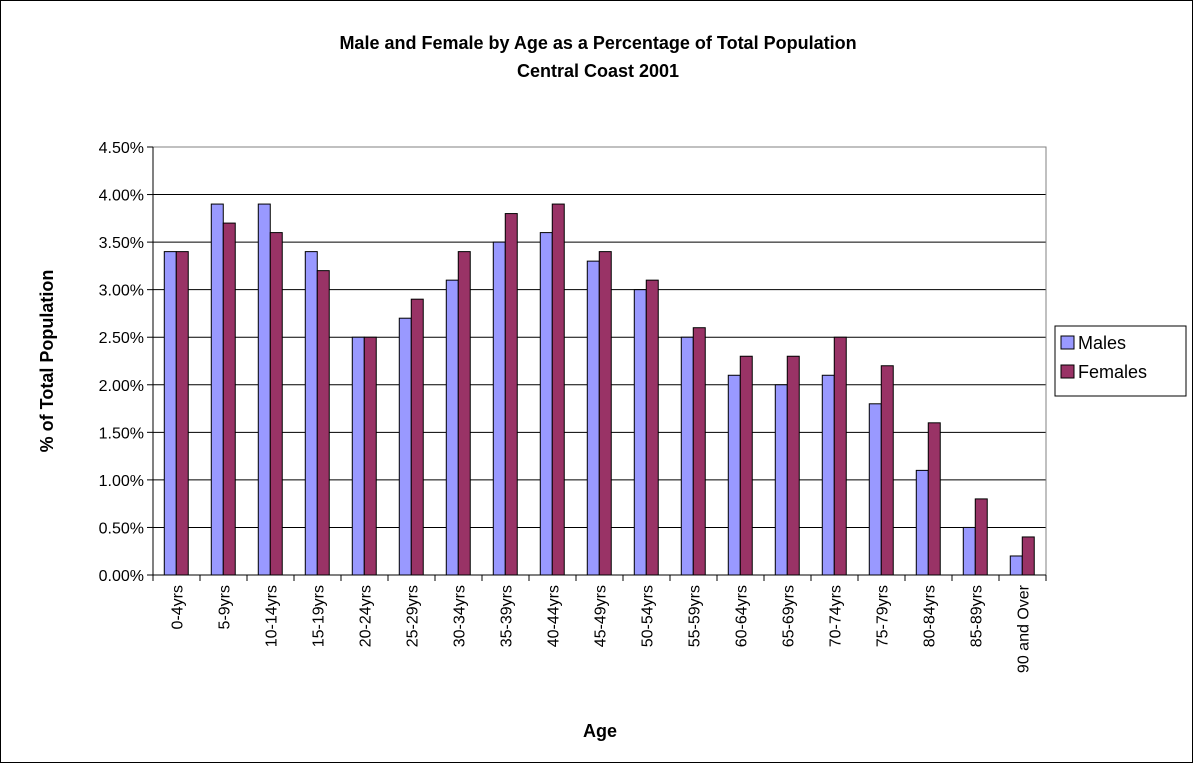 Image resolution: width=1193 pixels, height=768 pixels. What do you see at coordinates (507, 616) in the screenshot?
I see `x-tick-label: 35-39yrs` at bounding box center [507, 616].